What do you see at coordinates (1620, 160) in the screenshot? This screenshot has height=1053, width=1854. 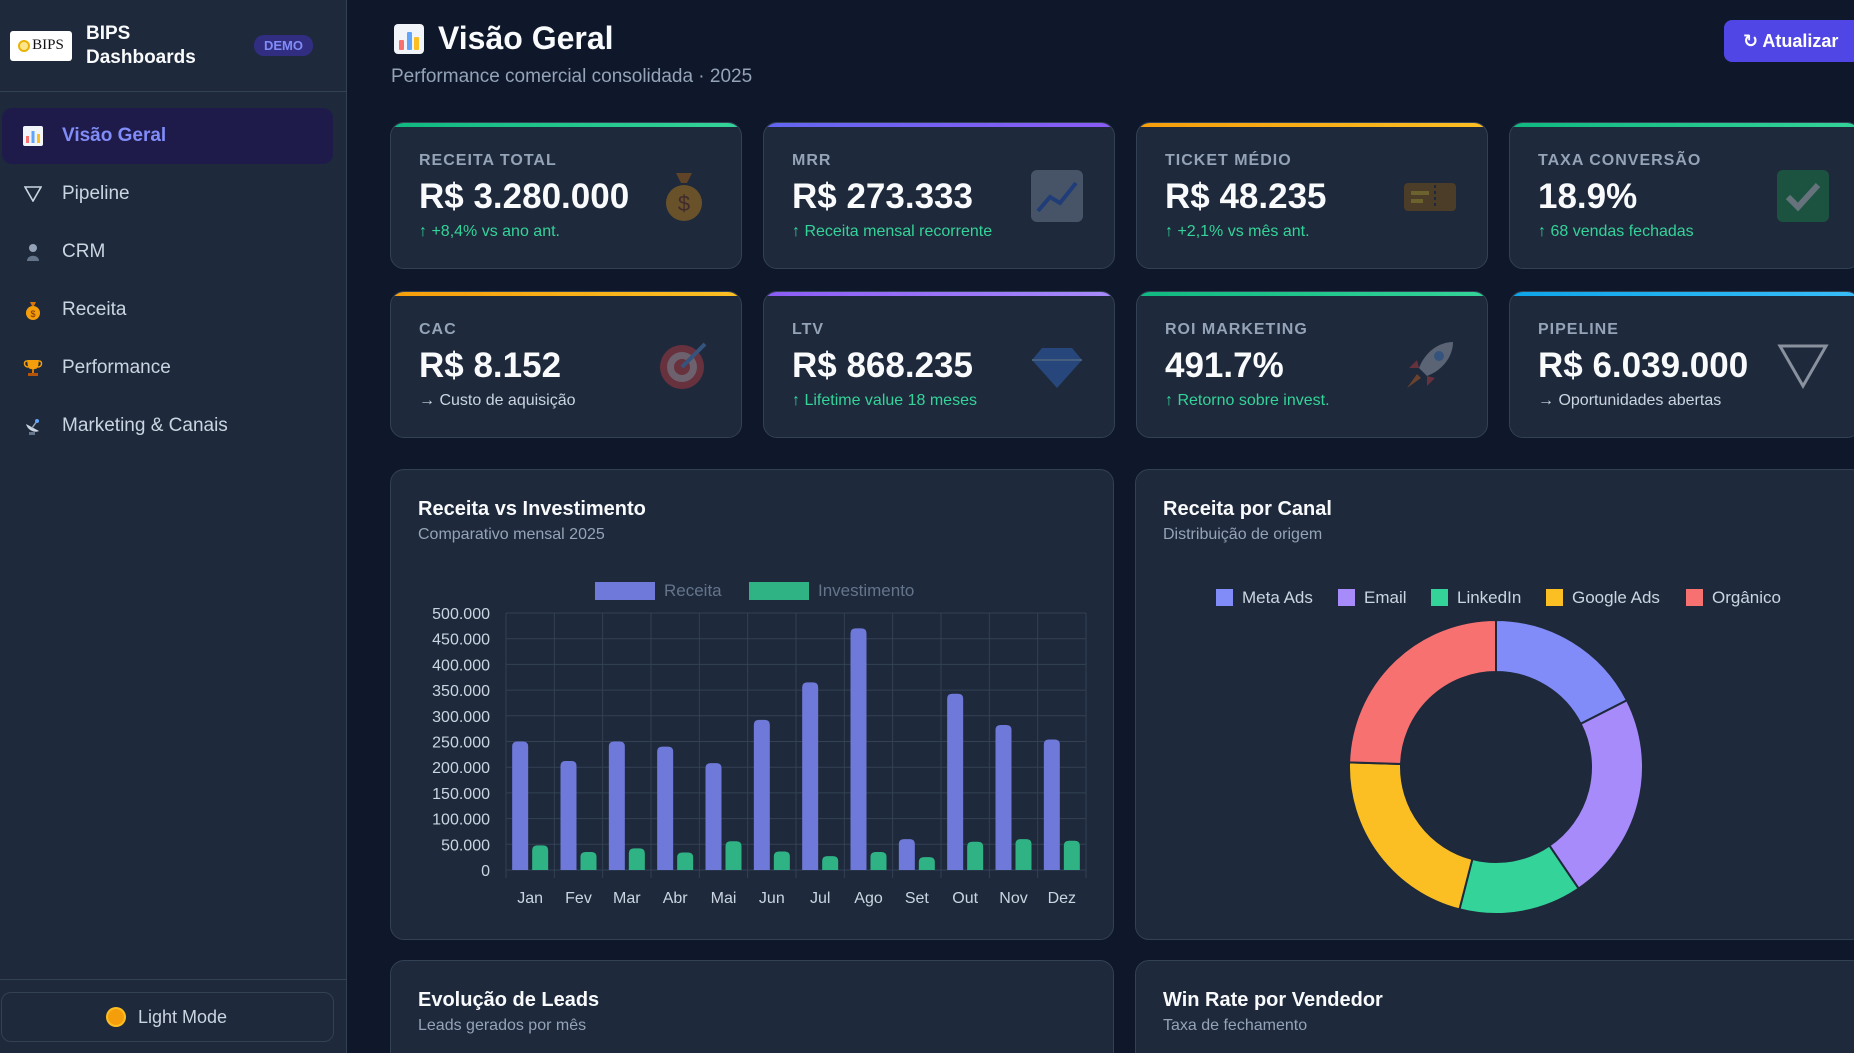 I see `kpi-label: TAXA CONVERSÃO` at bounding box center [1620, 160].